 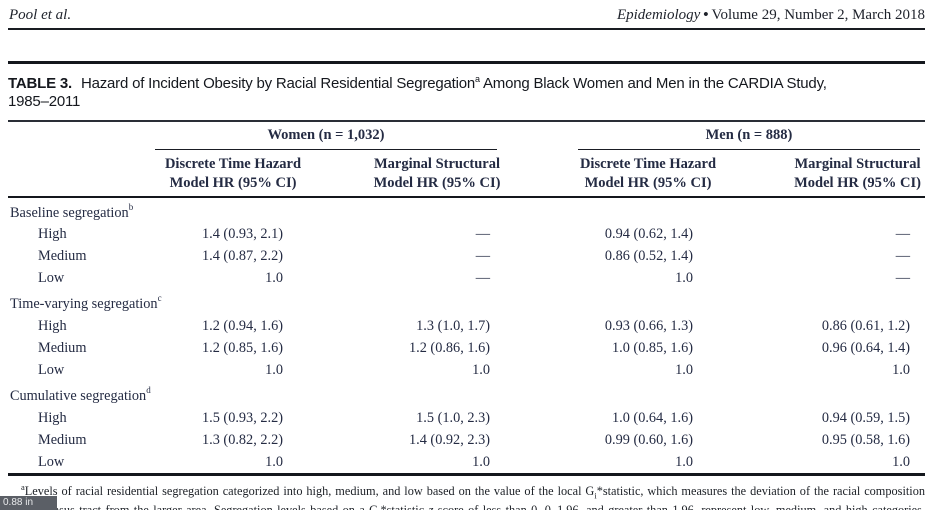 What do you see at coordinates (466, 121) in the screenshot?
I see `title-bottom-rule` at bounding box center [466, 121].